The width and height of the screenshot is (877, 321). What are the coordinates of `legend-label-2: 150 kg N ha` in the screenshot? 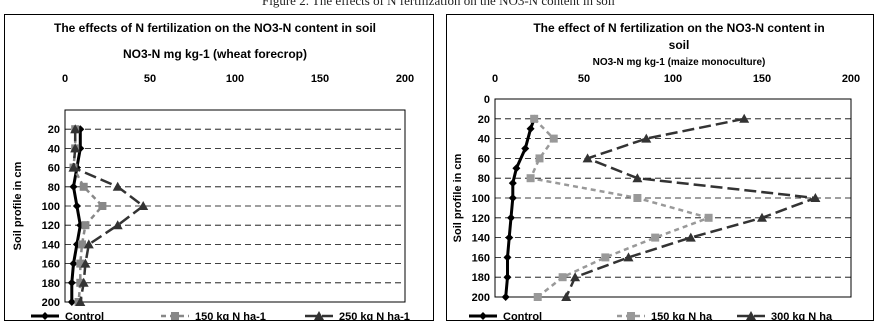 It's located at (682, 315).